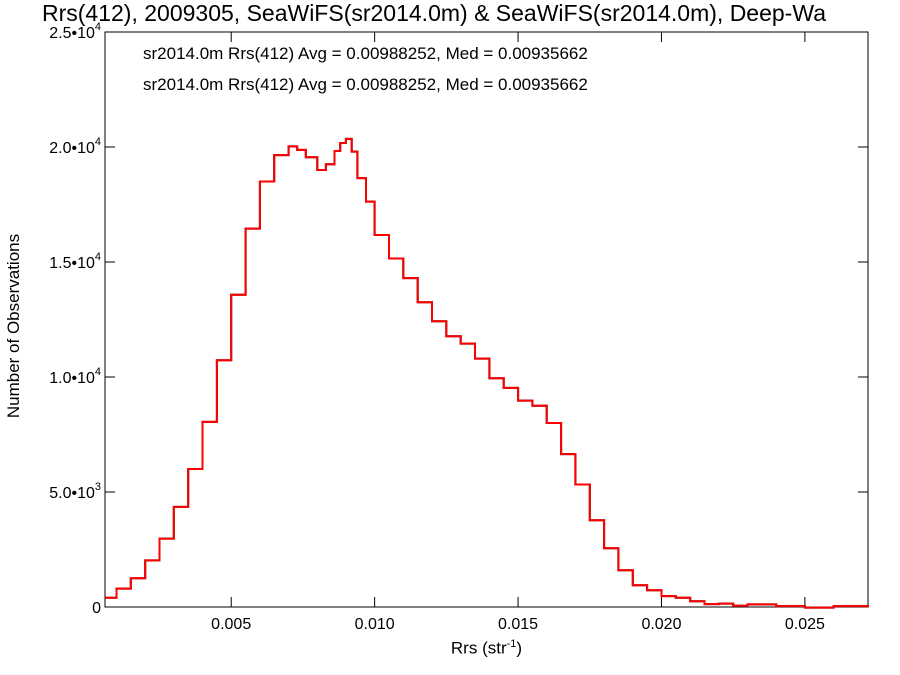  Describe the element at coordinates (518, 624) in the screenshot. I see `x-tick-label: 0.015` at that location.